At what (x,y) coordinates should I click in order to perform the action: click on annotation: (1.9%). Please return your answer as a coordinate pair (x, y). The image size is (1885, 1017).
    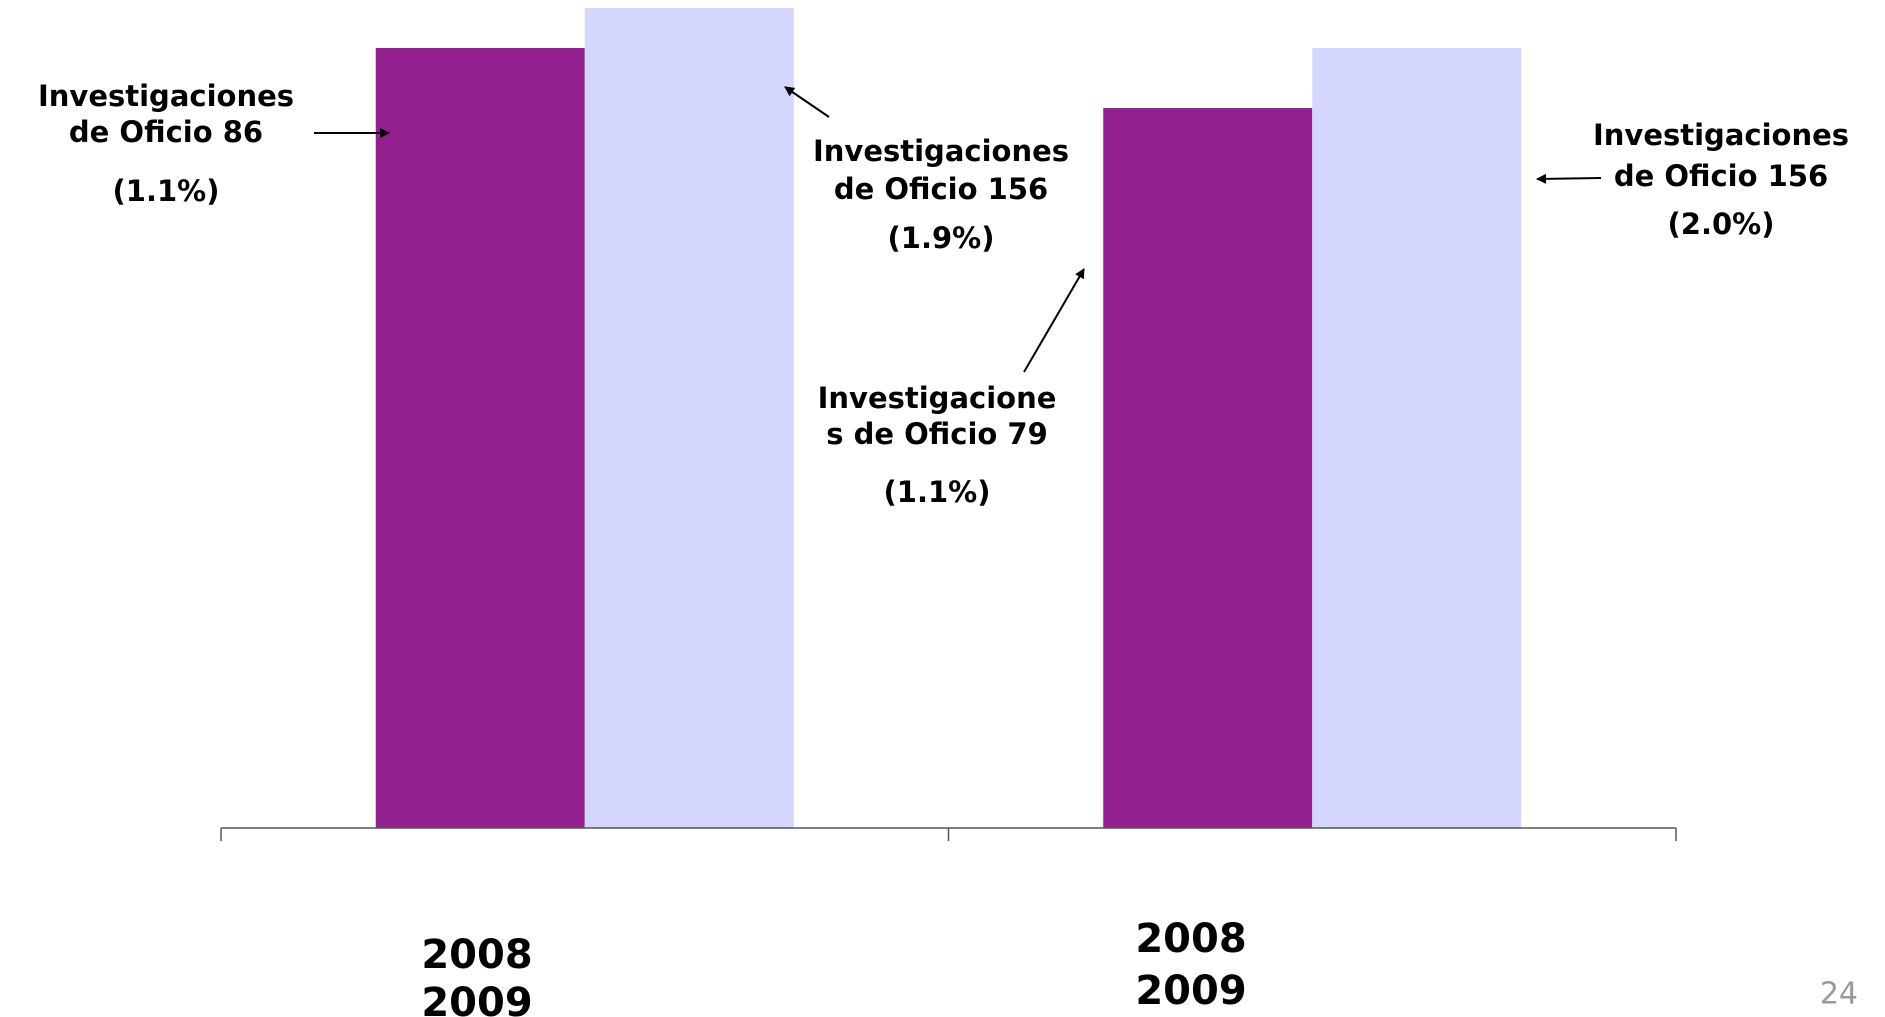
    Looking at the image, I should click on (941, 238).